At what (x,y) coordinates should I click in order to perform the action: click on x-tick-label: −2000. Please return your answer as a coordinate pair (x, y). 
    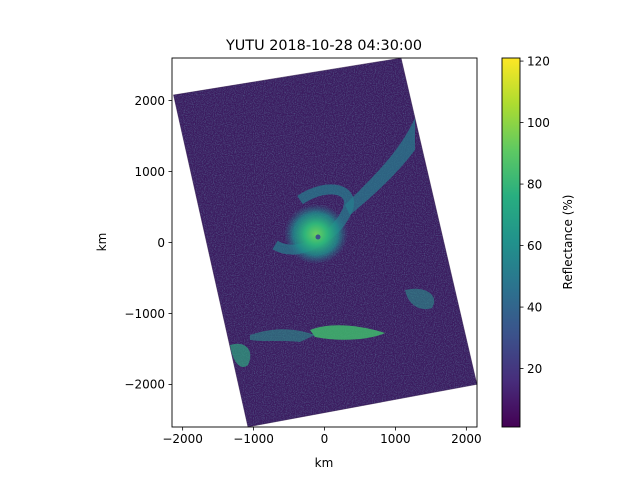
    Looking at the image, I should click on (182, 439).